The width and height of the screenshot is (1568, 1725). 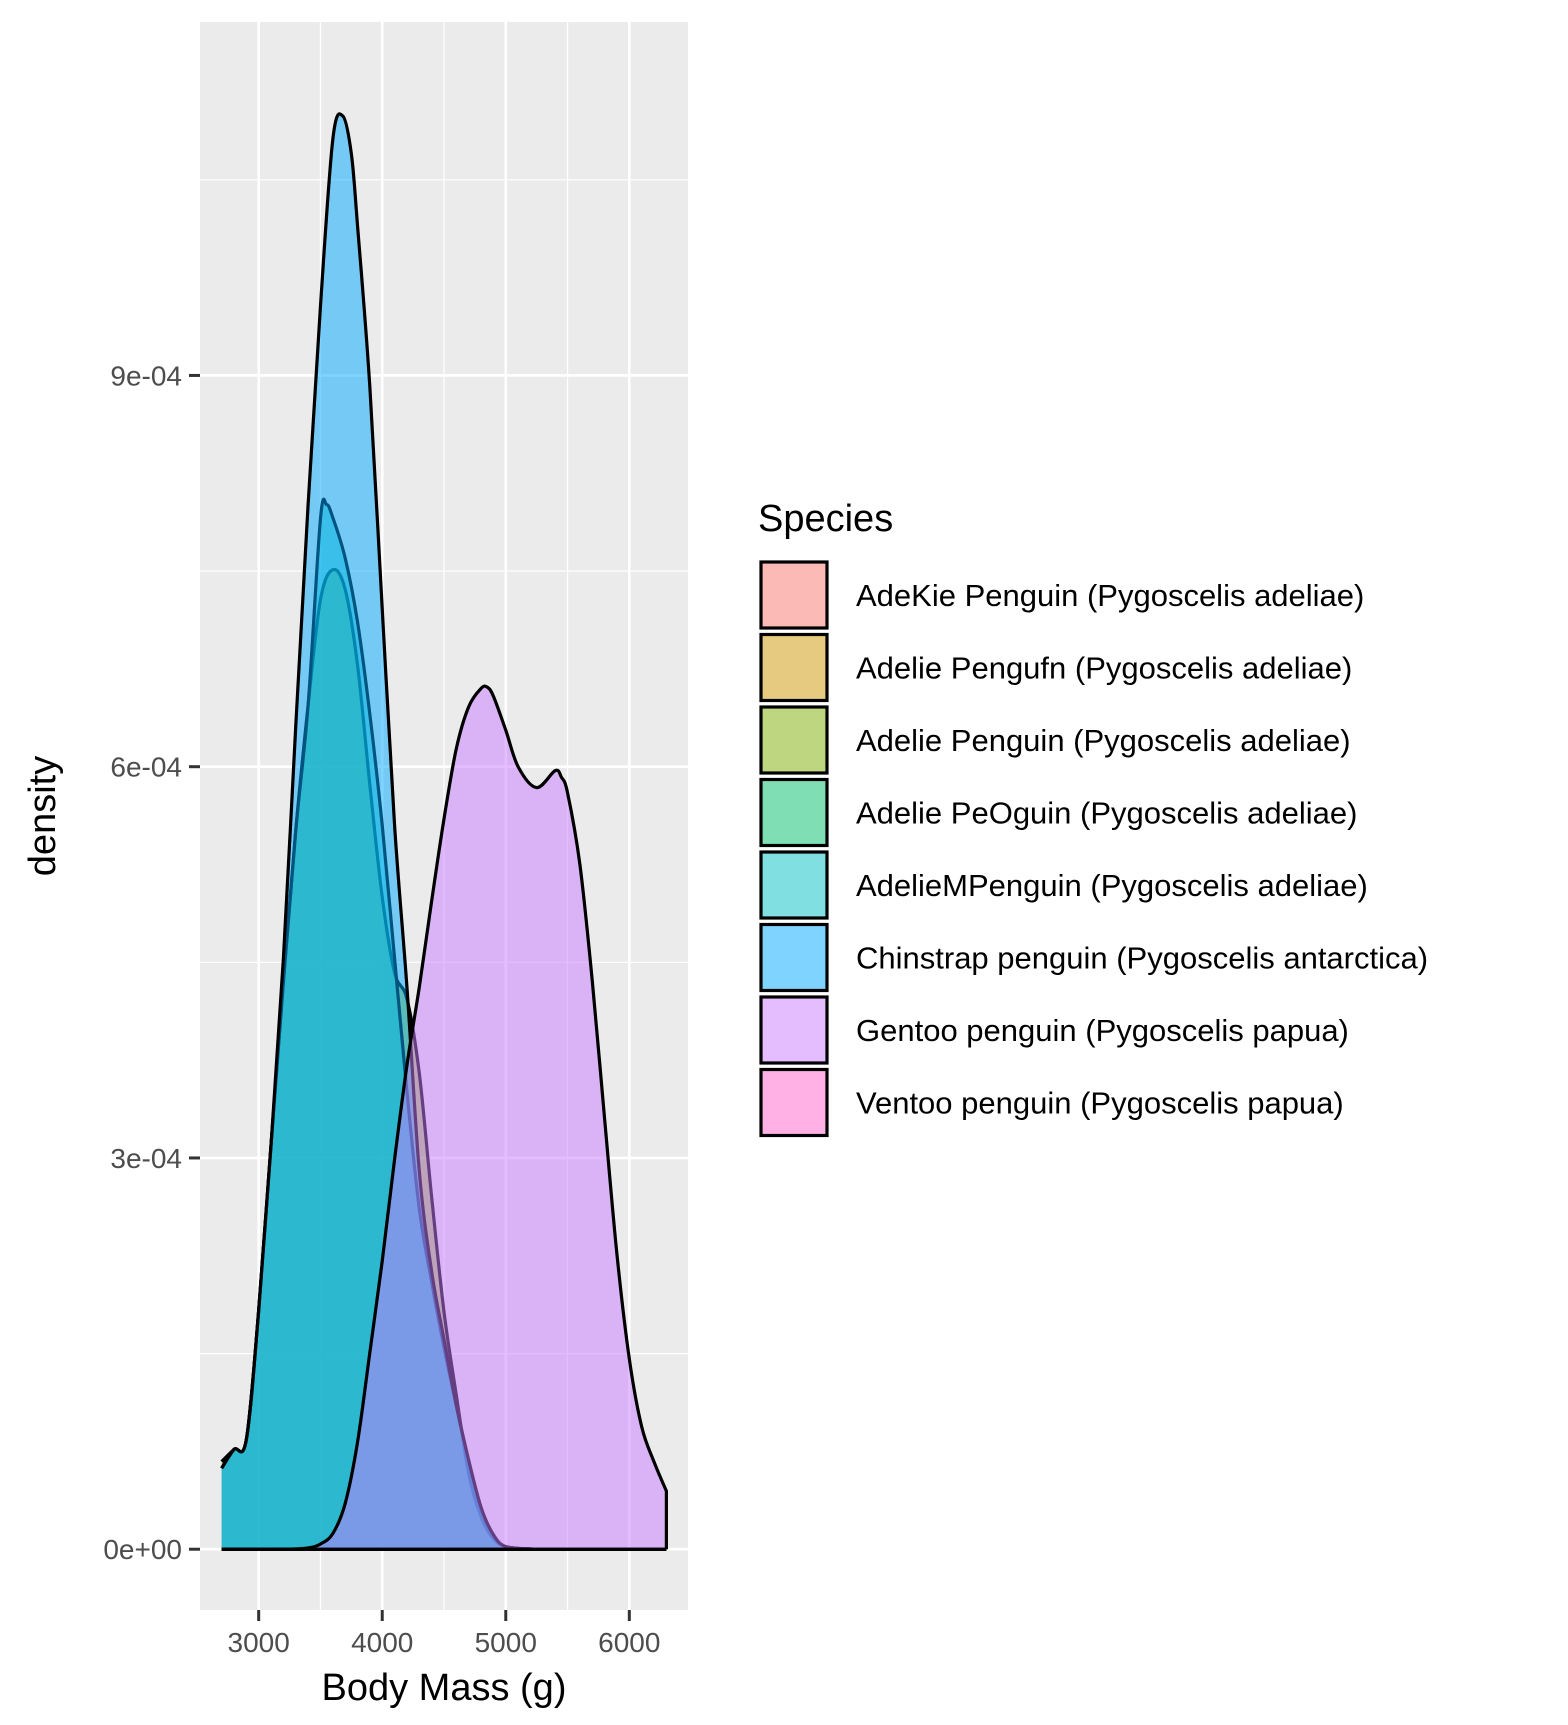 I want to click on y-axis: 0e+00 3e-04 6e-04 9e-04, so click(x=151, y=962).